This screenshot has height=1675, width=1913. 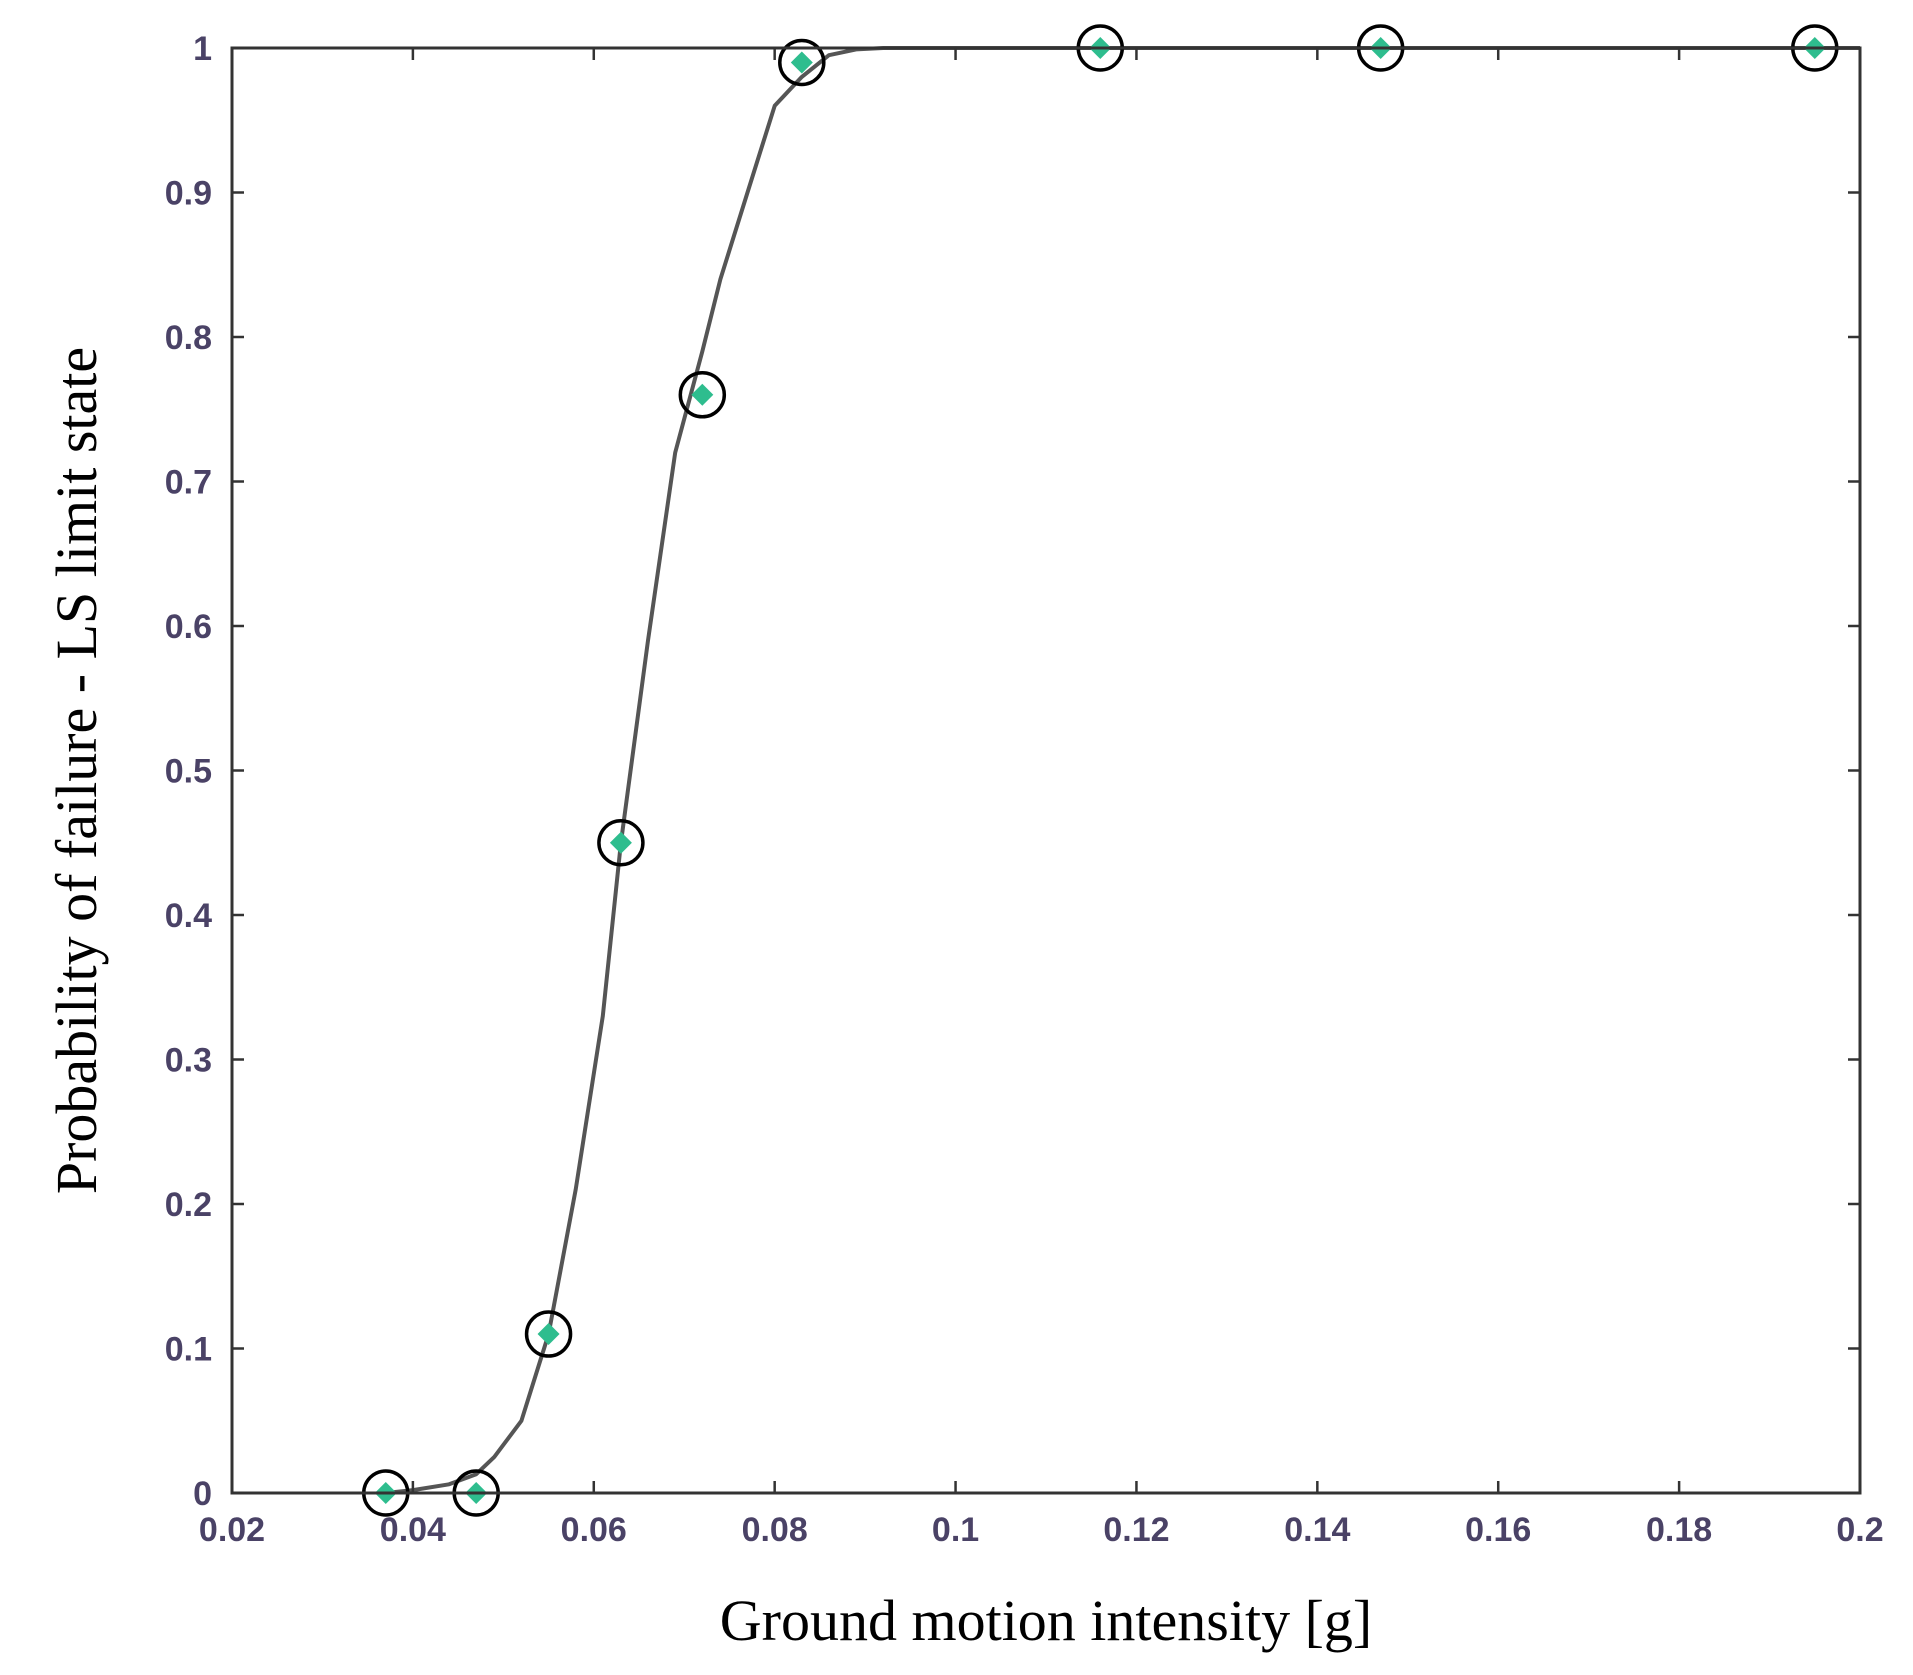 What do you see at coordinates (955, 1530) in the screenshot?
I see `x-tick-label: 0.1` at bounding box center [955, 1530].